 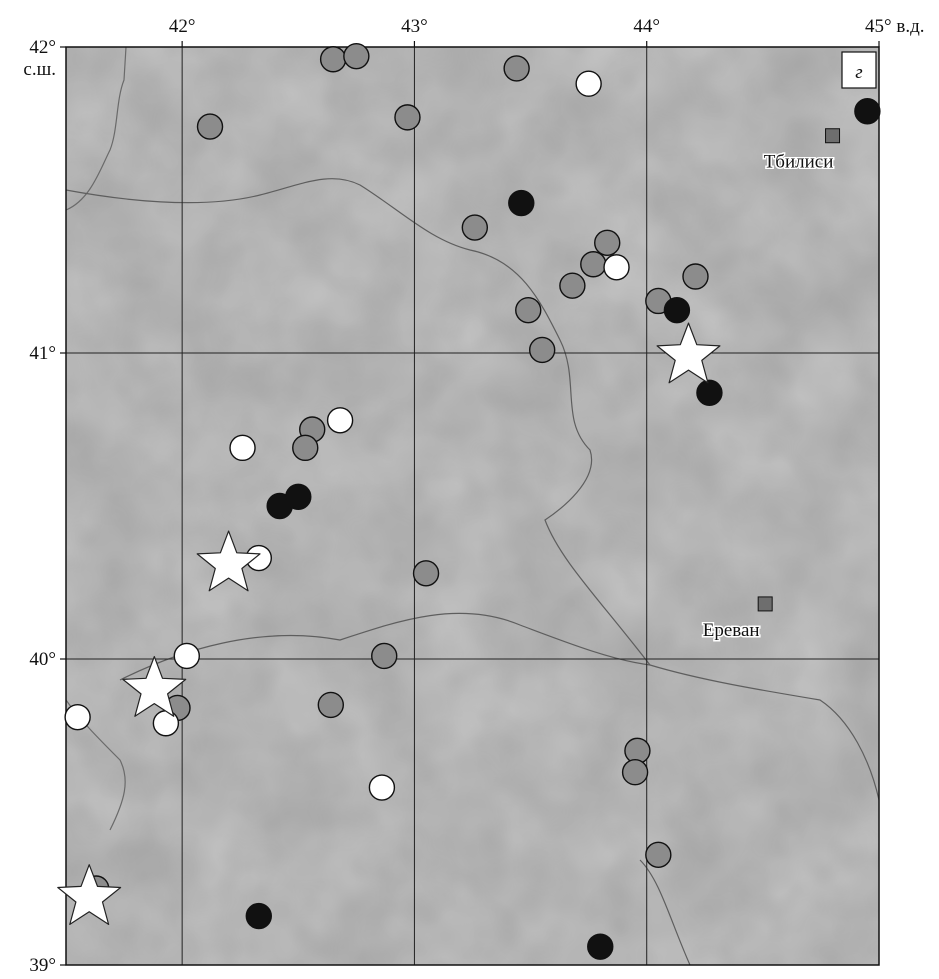 I want to click on panel-letter: г, so click(x=858, y=72).